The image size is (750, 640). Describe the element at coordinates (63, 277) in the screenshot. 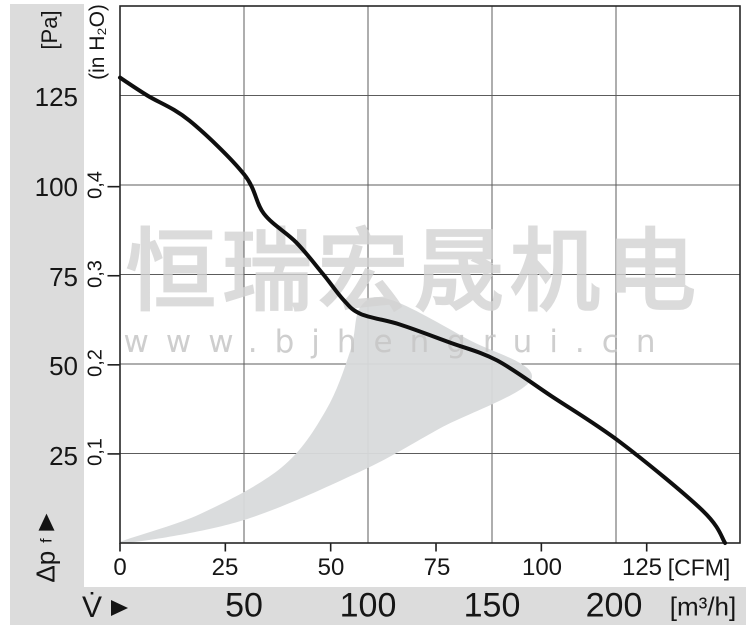

I see `pa-tick-75: 75` at that location.